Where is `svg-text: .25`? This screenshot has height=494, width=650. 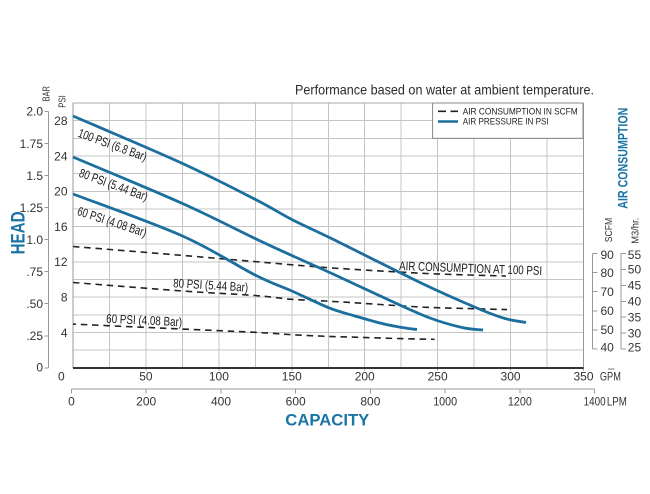
svg-text: .25 is located at coordinates (34, 336).